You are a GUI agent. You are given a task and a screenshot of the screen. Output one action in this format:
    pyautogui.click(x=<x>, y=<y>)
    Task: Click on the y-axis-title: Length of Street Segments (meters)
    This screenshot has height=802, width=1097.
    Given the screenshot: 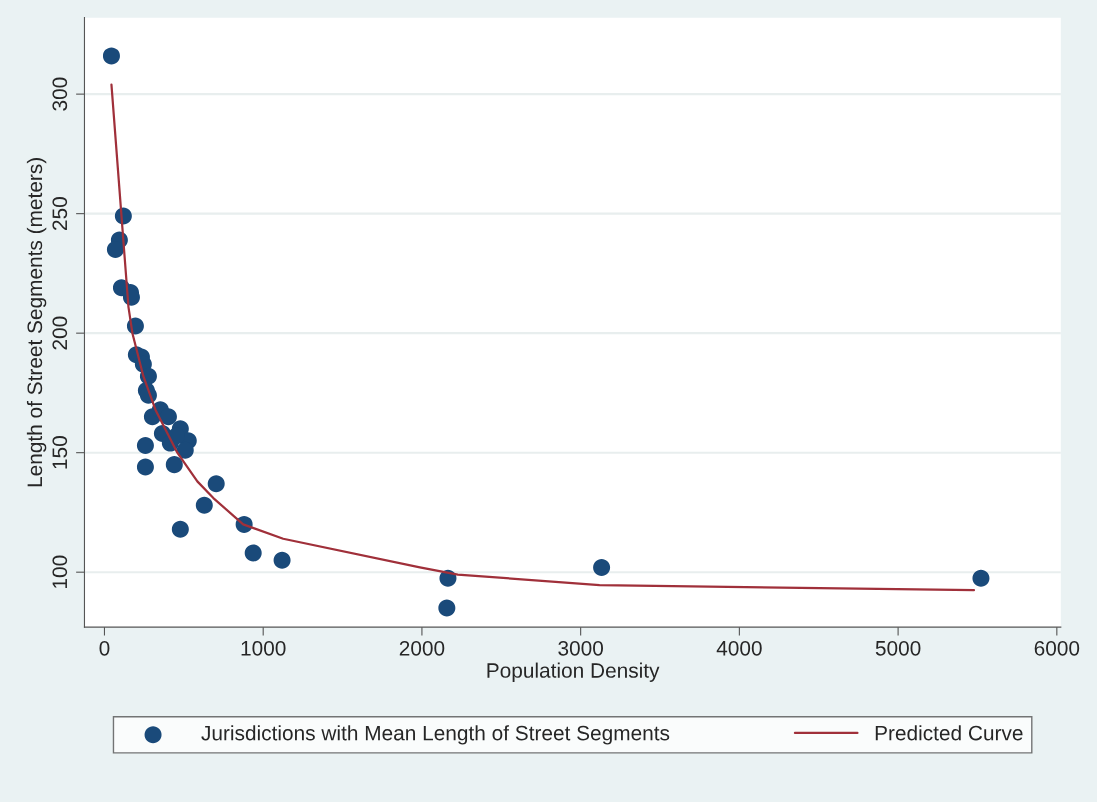 What is the action you would take?
    pyautogui.click(x=36, y=322)
    